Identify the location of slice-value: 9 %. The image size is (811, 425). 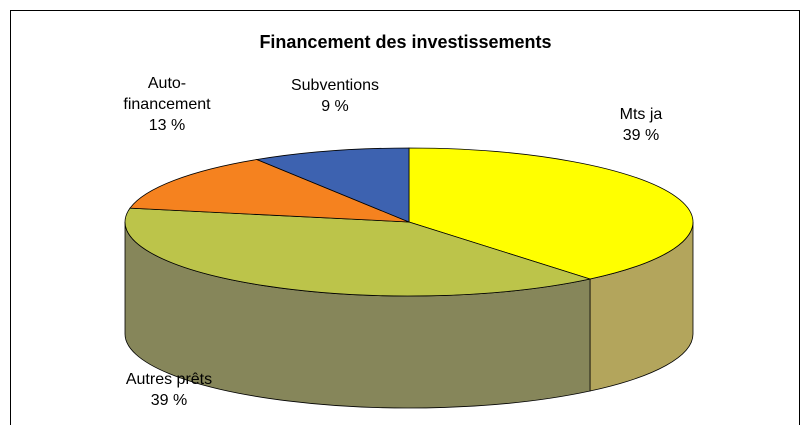
(335, 106).